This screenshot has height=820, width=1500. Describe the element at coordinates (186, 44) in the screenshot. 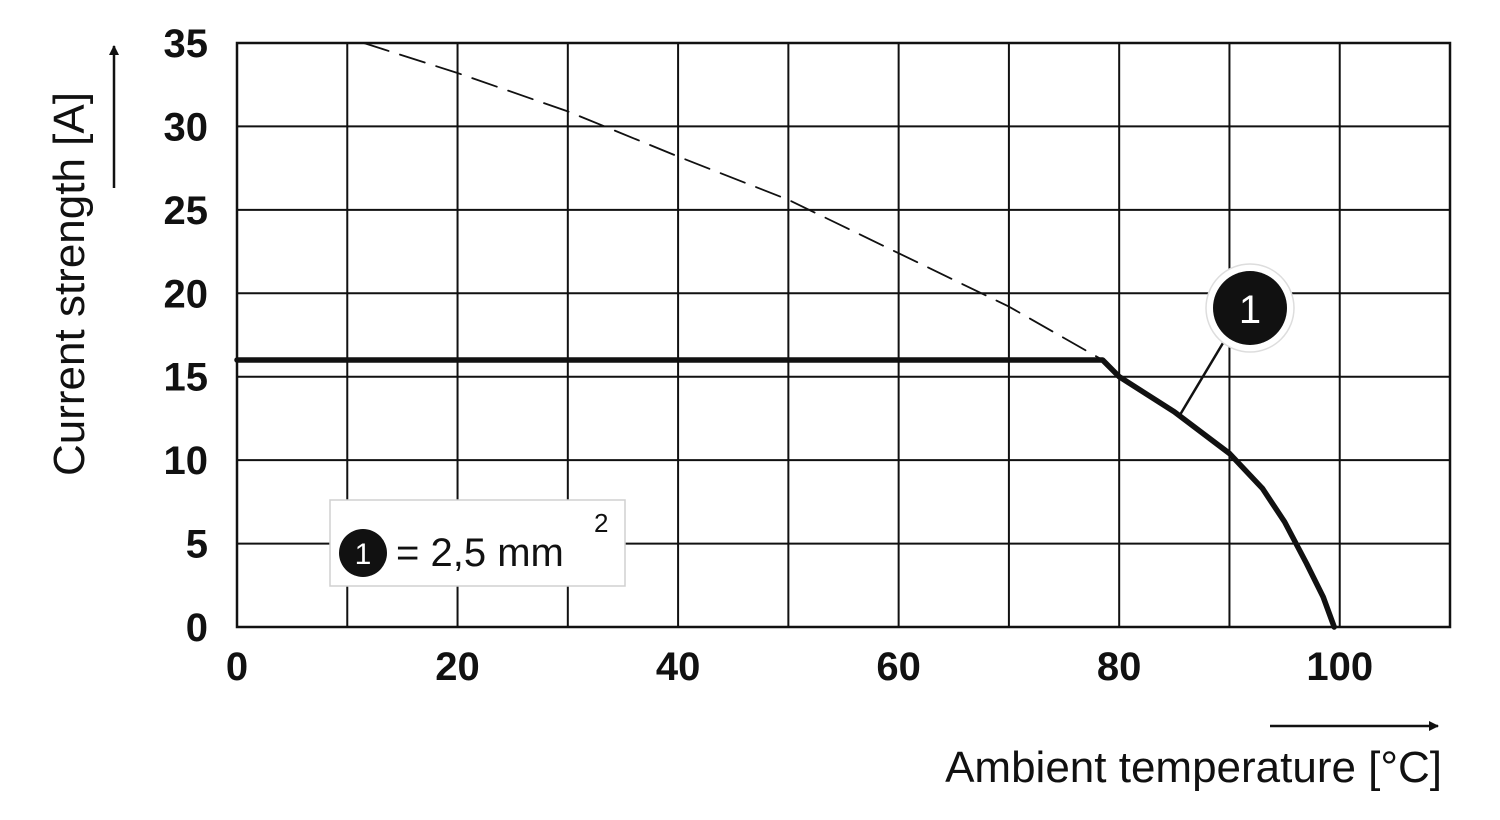

I see `y-tick-label: 35` at that location.